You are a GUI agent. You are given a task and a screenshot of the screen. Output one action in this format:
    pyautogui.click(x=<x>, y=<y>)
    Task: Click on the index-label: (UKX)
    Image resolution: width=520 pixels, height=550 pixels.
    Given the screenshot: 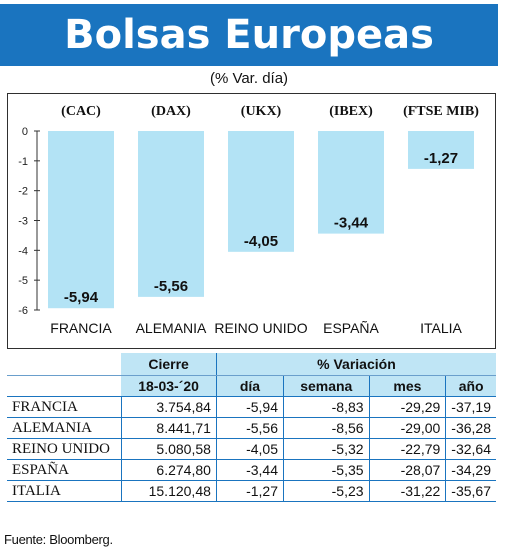 What is the action you would take?
    pyautogui.click(x=261, y=111)
    